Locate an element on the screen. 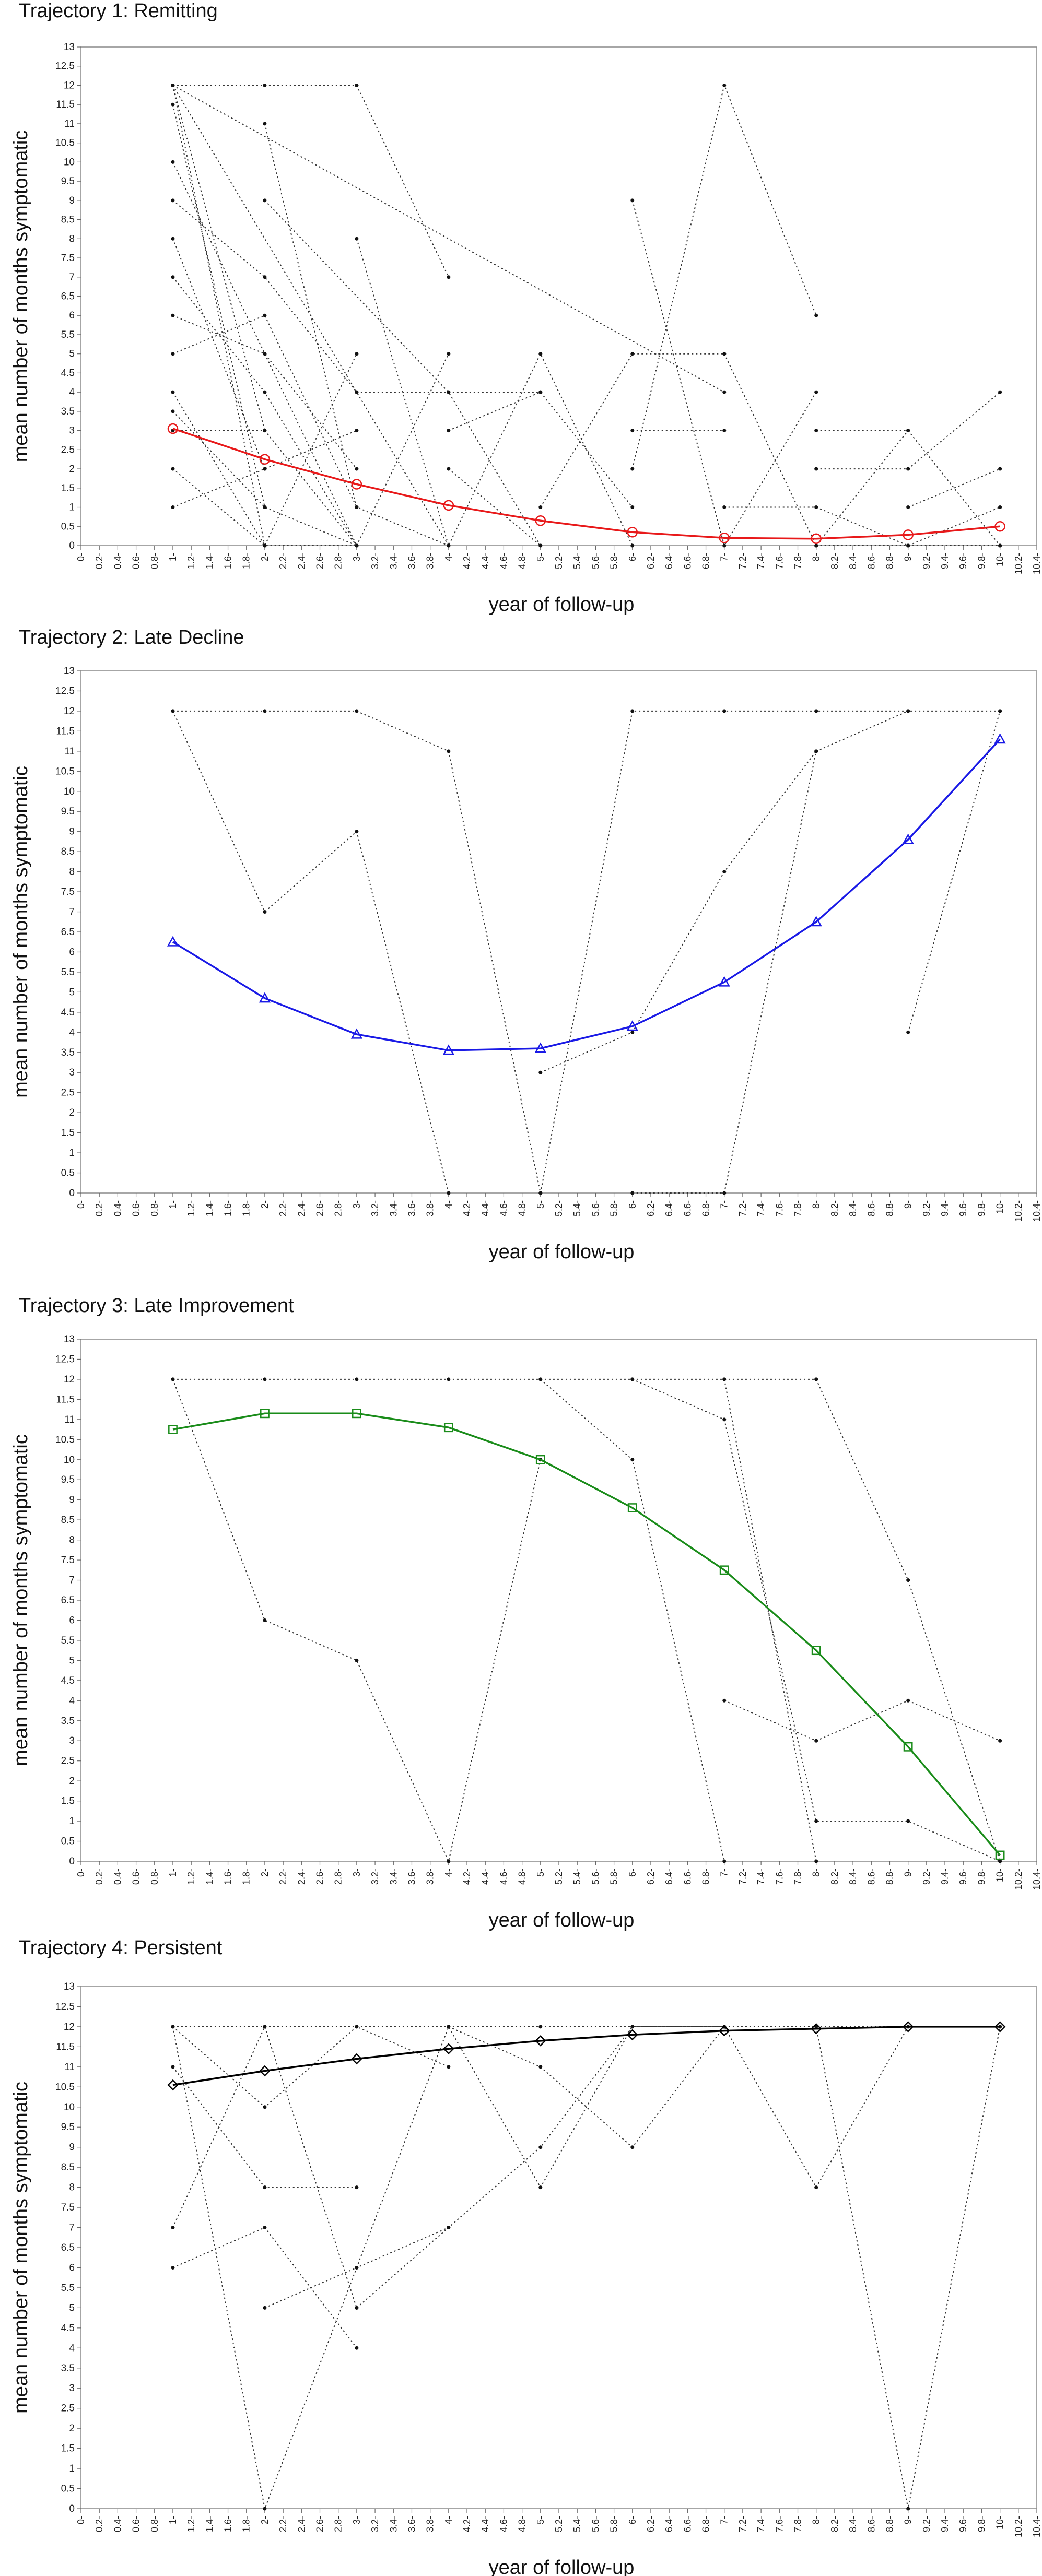 The height and width of the screenshot is (2576, 1042). x-tick-label: 6- is located at coordinates (632, 2520).